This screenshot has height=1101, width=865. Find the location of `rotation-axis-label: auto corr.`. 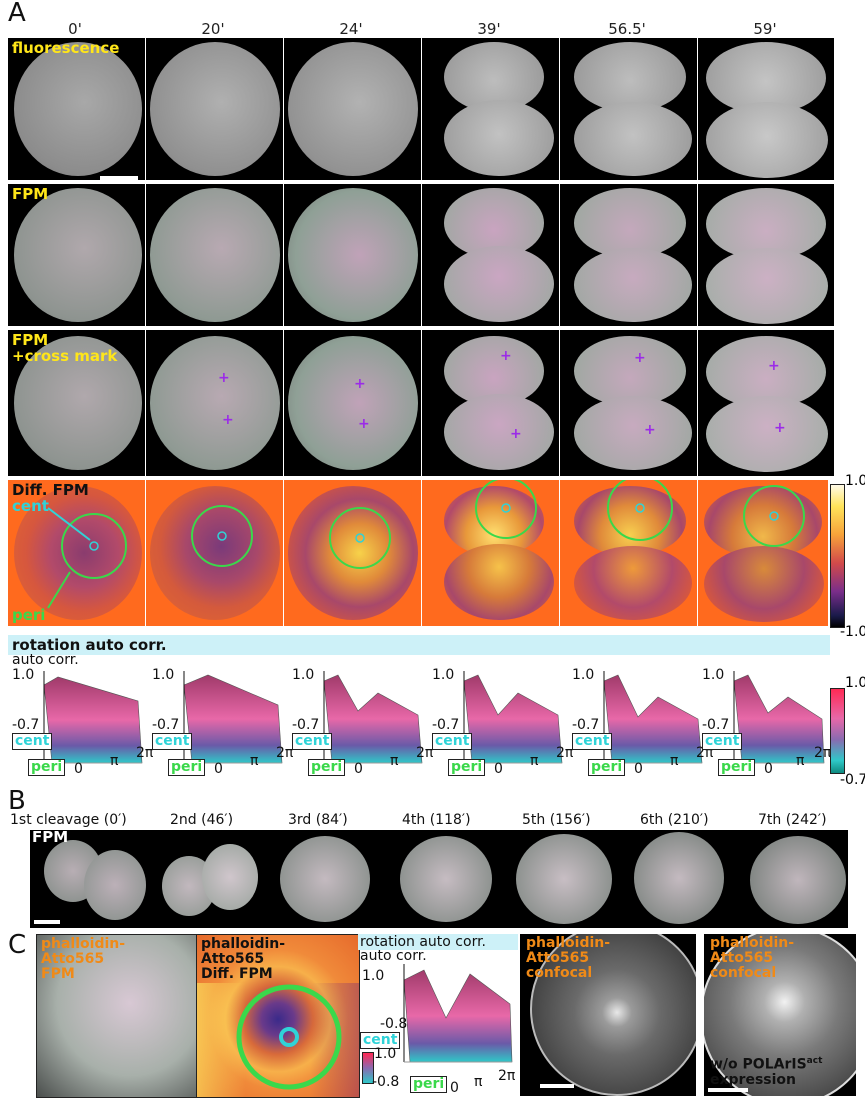

rotation-axis-label: auto corr. is located at coordinates (45, 660).